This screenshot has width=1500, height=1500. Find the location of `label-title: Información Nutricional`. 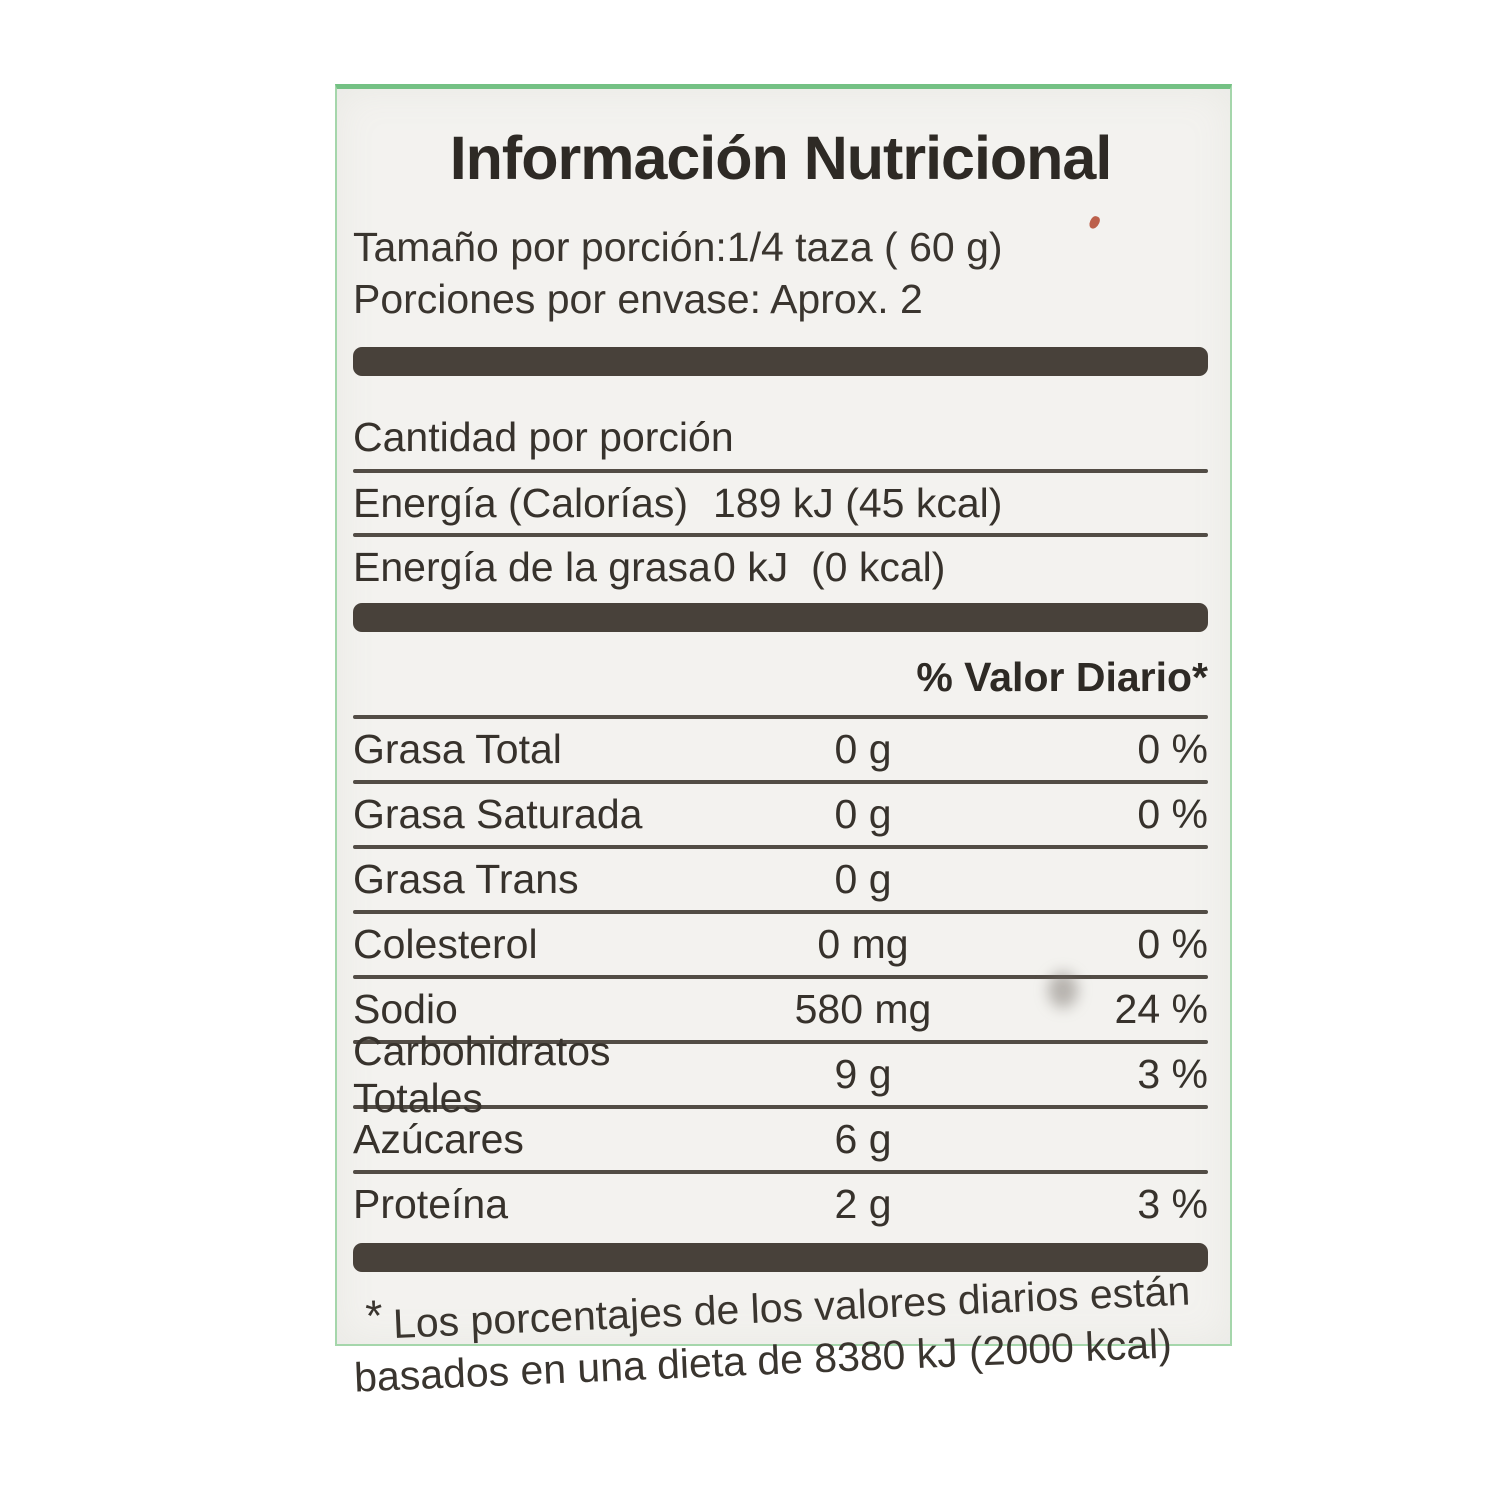

label-title: Información Nutricional is located at coordinates (781, 158).